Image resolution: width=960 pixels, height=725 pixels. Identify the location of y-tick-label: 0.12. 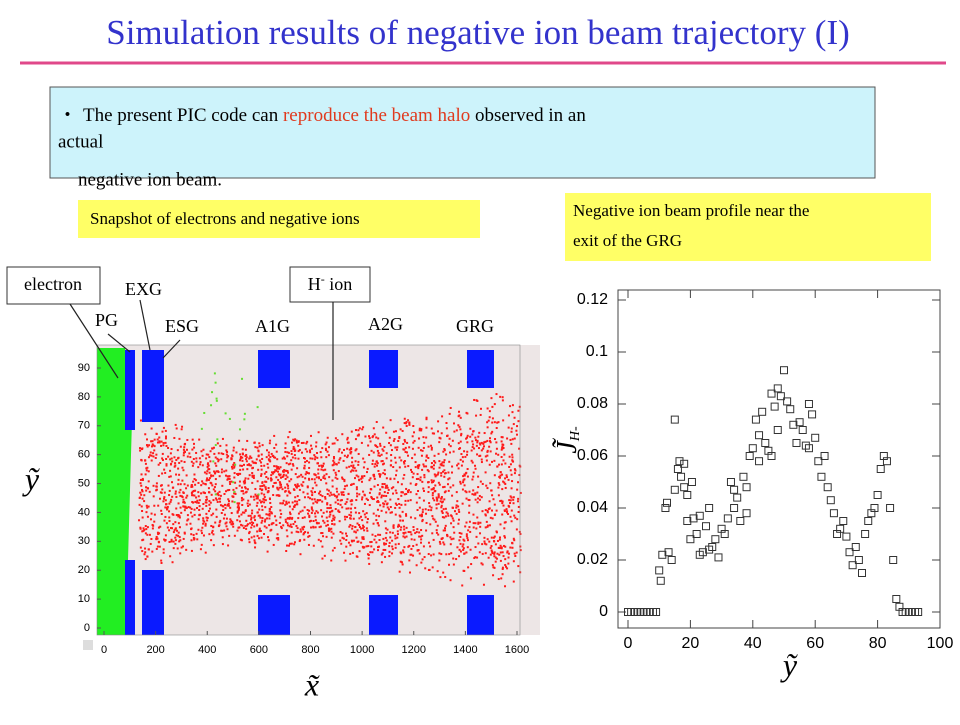
(592, 299).